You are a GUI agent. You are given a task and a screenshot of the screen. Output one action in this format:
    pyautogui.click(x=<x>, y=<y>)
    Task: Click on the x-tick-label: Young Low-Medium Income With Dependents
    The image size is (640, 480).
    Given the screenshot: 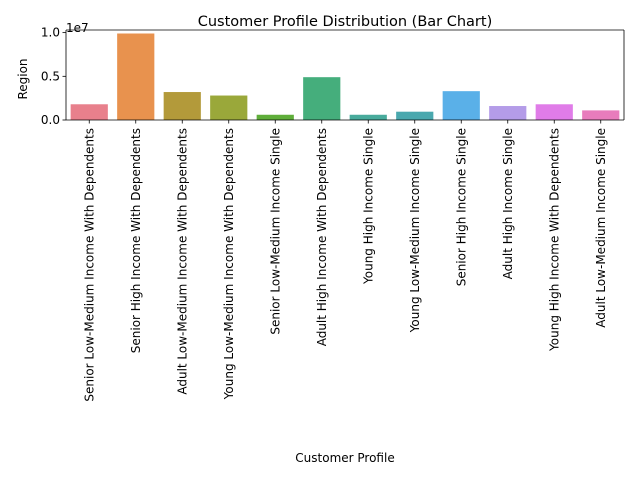 What is the action you would take?
    pyautogui.click(x=229, y=264)
    